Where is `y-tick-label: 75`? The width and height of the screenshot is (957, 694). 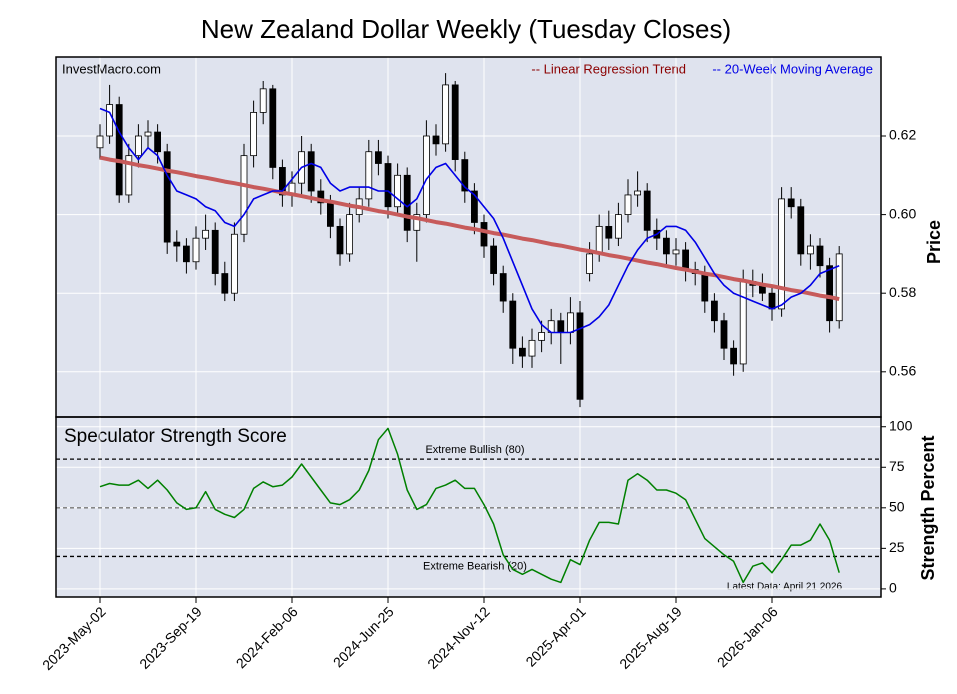
y-tick-label: 75 is located at coordinates (897, 466).